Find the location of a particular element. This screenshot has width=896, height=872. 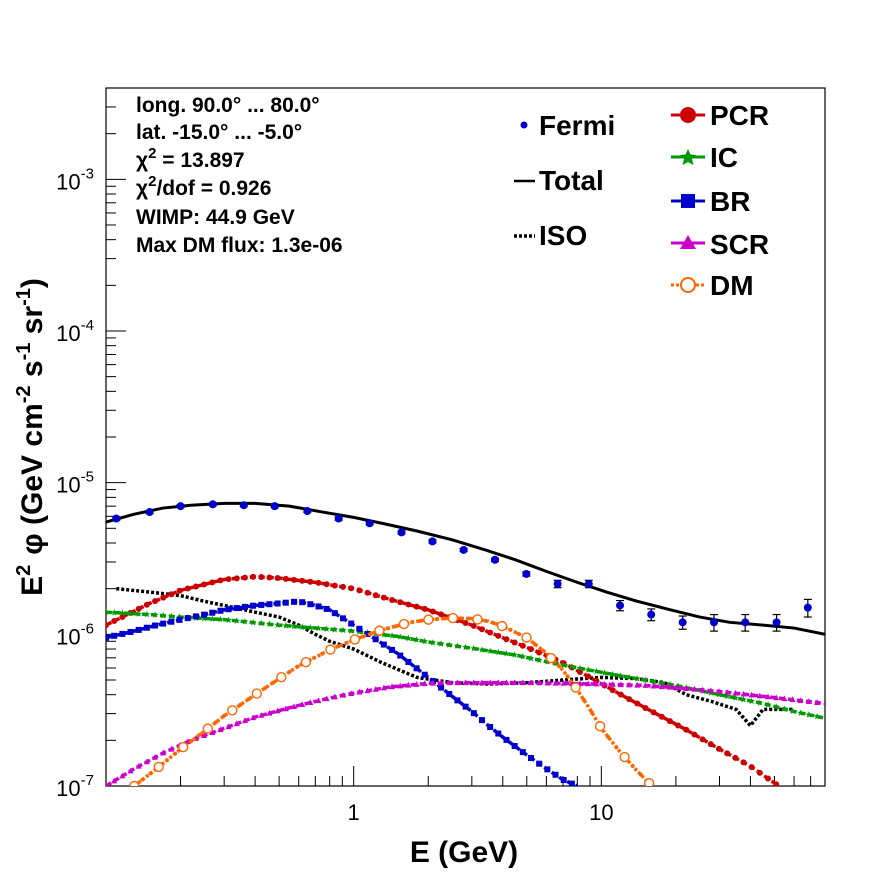

series-ic is located at coordinates (465, 664).